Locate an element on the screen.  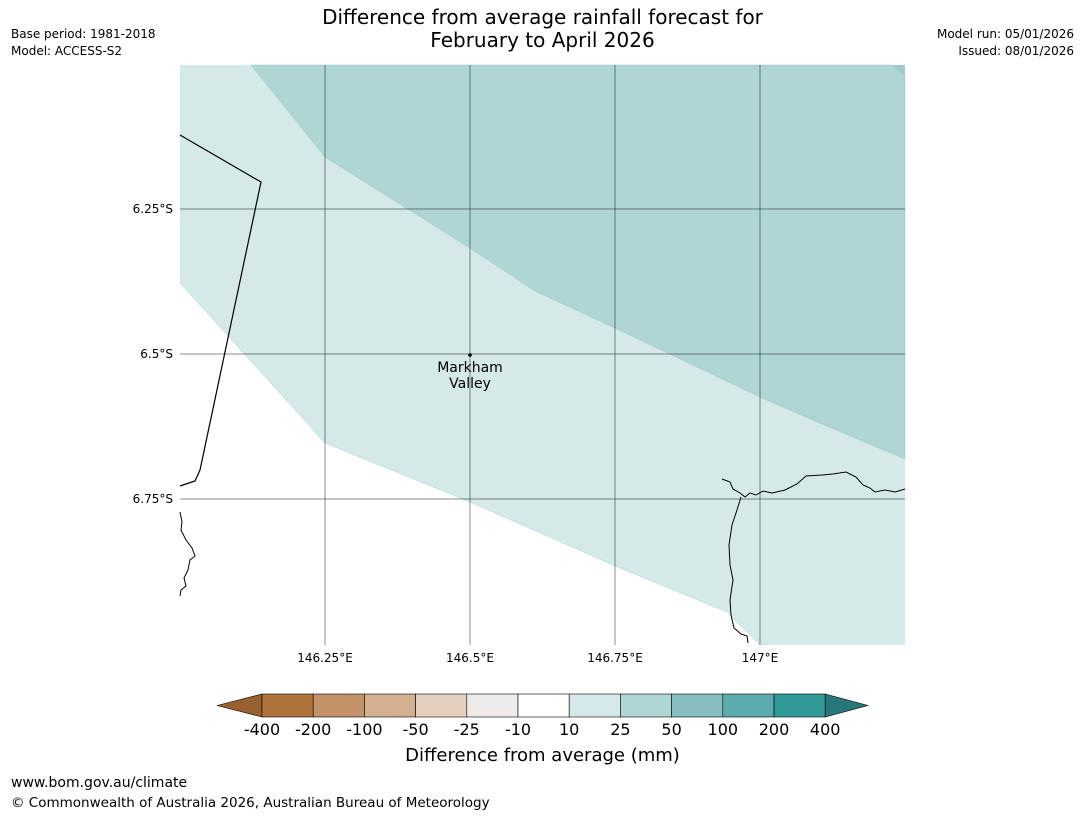
lon-label-146-75: 146.75°E is located at coordinates (615, 658).